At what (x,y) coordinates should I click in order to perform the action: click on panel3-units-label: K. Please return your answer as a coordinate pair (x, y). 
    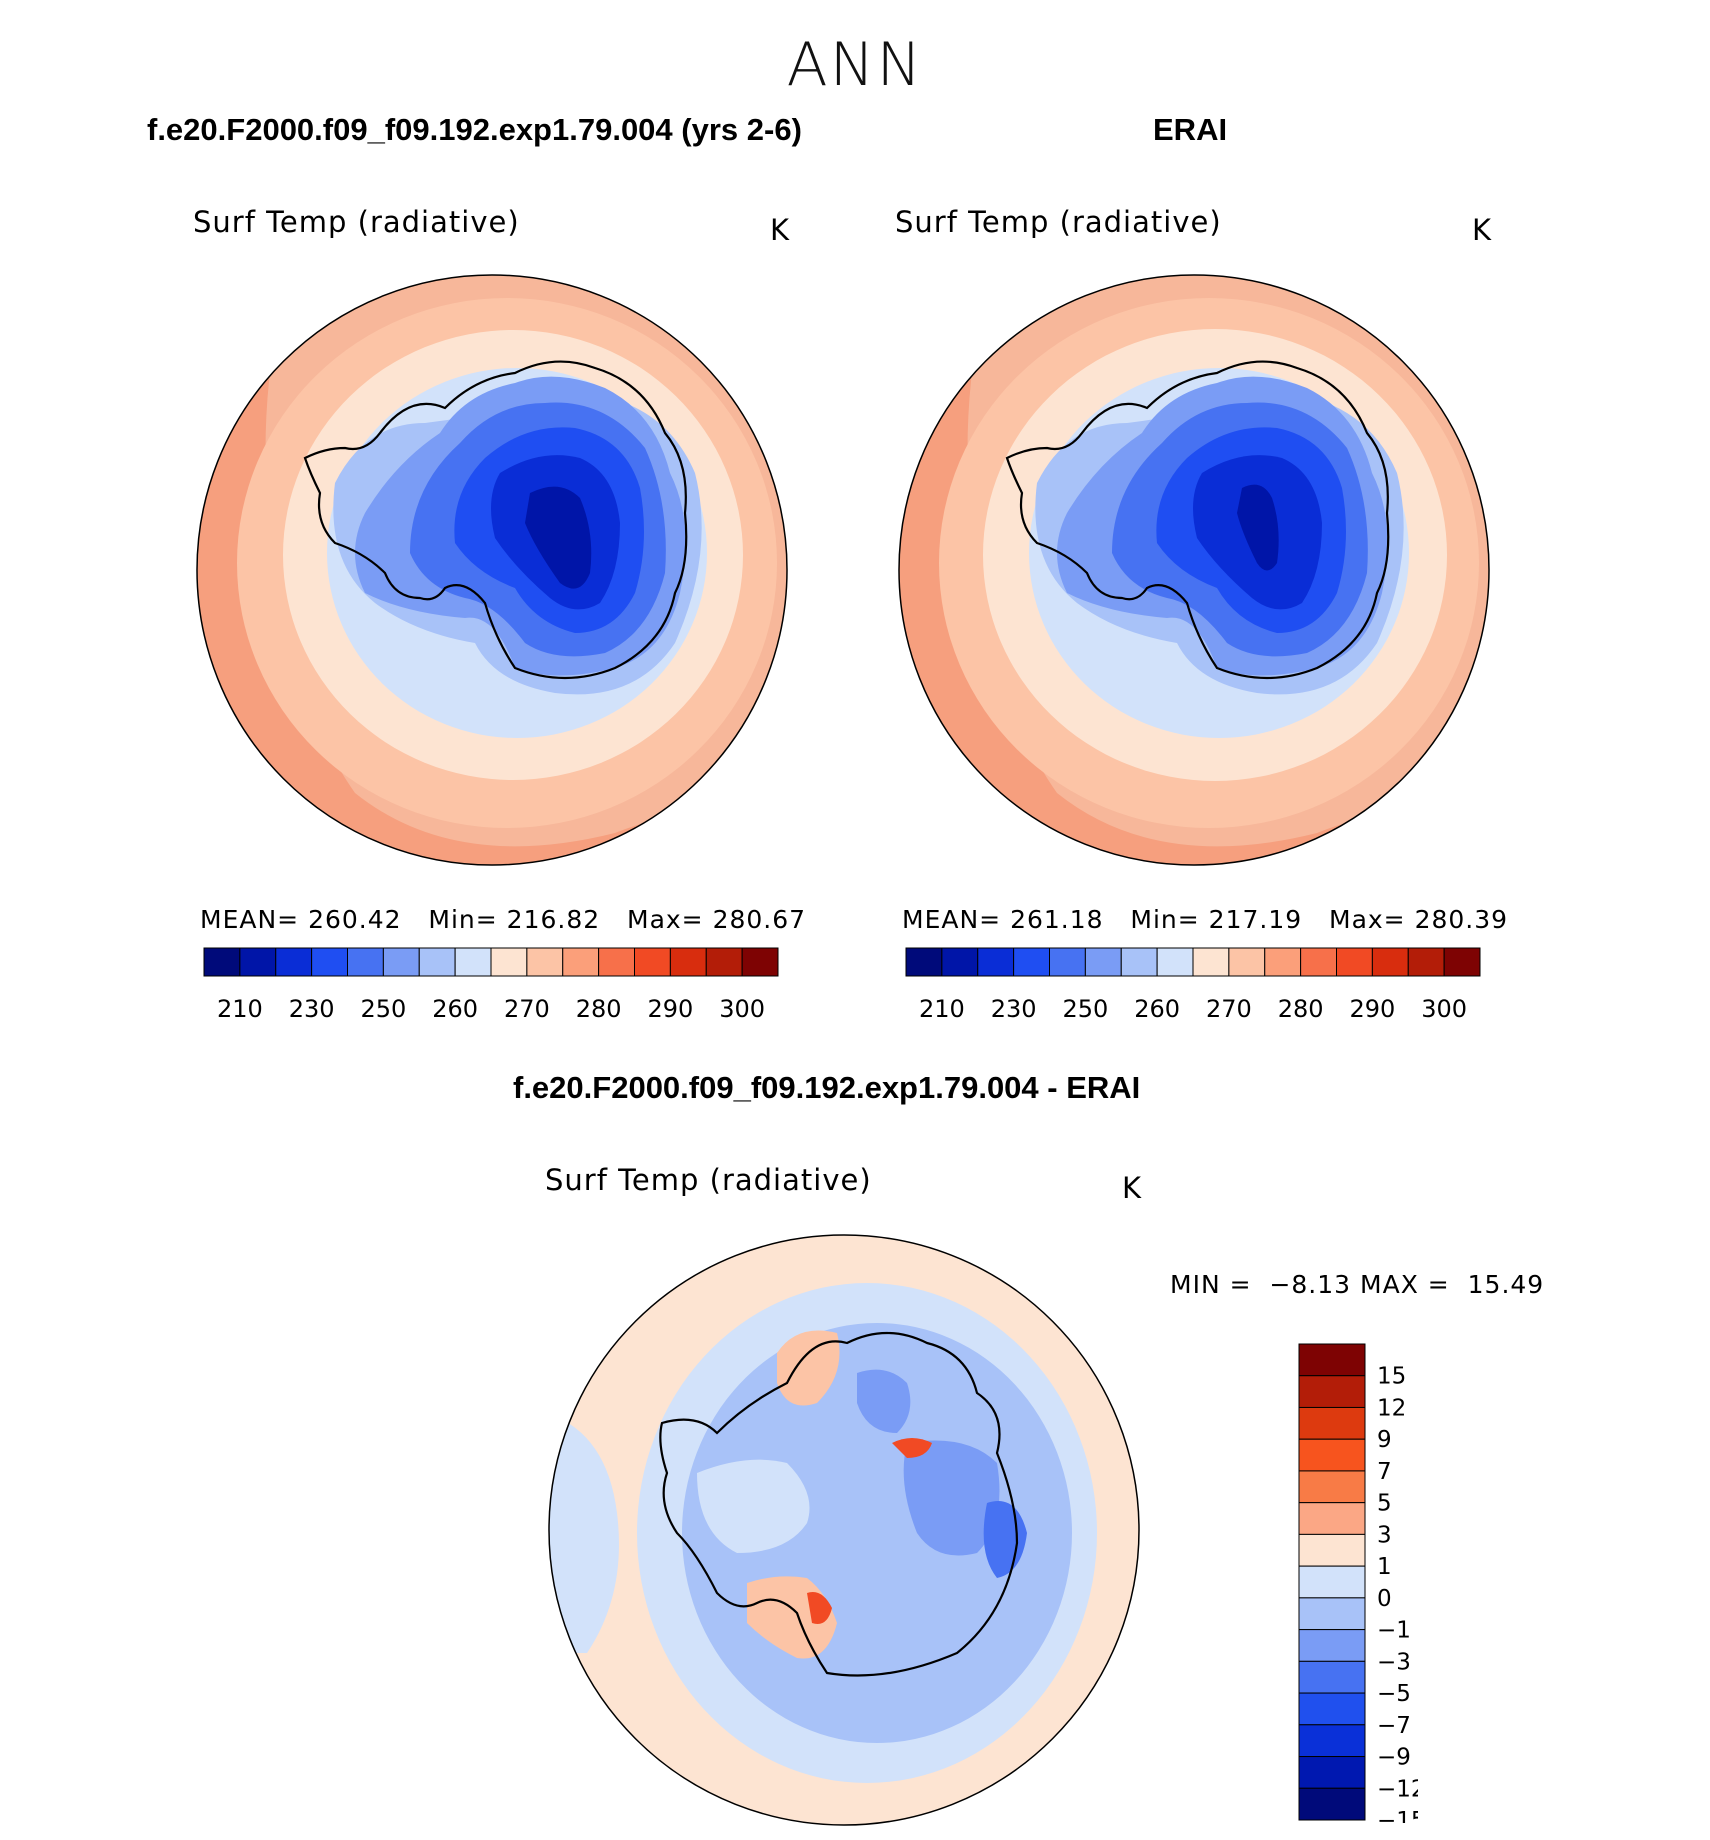
    Looking at the image, I should click on (1132, 1188).